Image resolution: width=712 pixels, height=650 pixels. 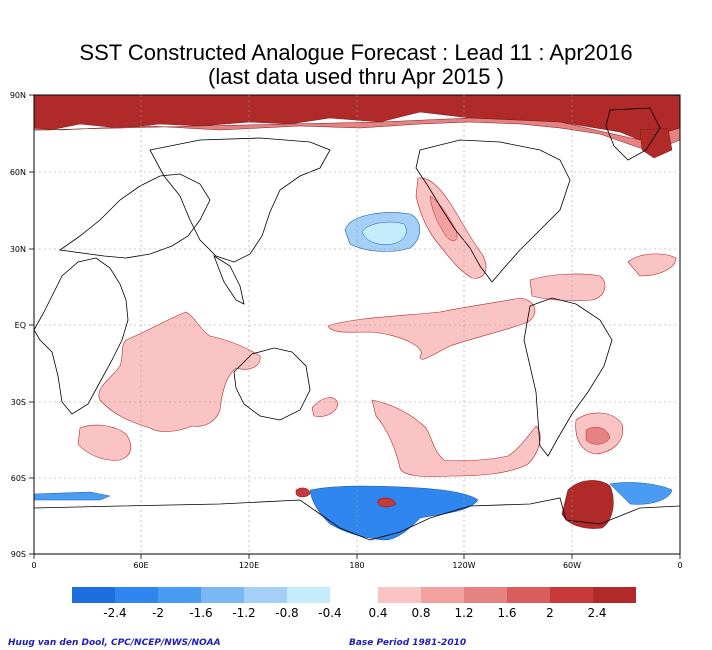 I want to click on arctic-warm-edge, so click(x=357, y=133).